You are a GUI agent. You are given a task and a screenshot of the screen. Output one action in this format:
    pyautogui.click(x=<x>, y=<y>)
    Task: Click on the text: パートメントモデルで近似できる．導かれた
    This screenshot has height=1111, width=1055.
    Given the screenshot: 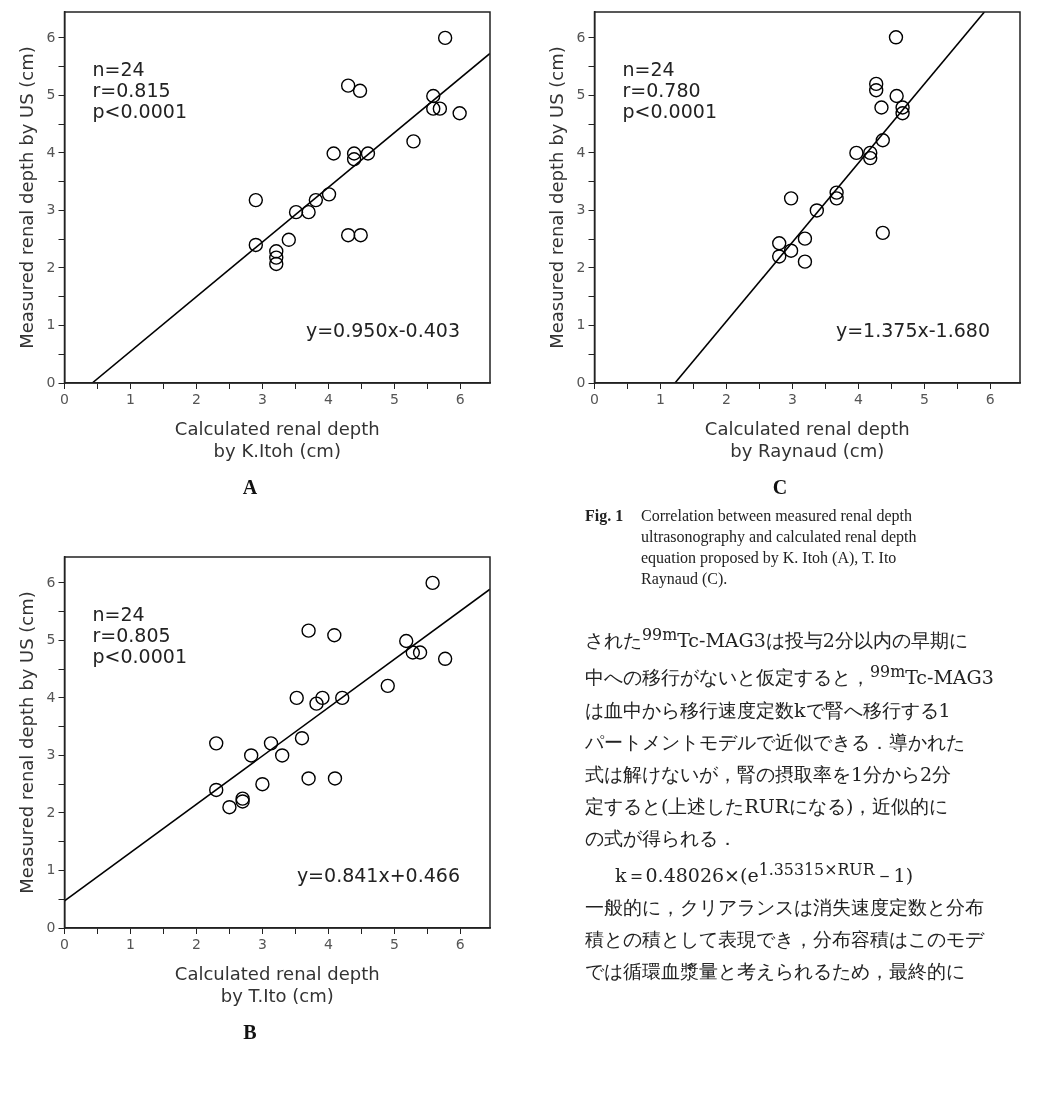 What is the action you would take?
    pyautogui.click(x=775, y=742)
    